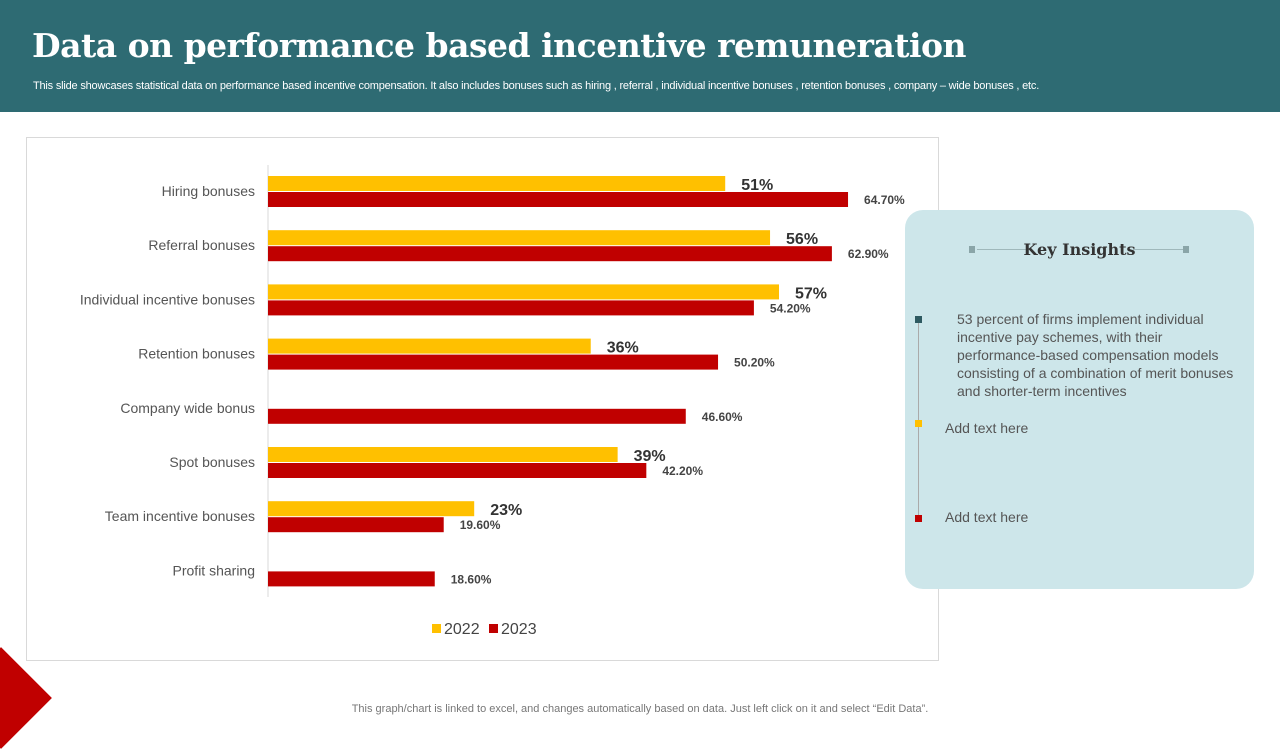 This screenshot has height=749, width=1280. Describe the element at coordinates (212, 462) in the screenshot. I see `category-label: Spot bonuses` at that location.